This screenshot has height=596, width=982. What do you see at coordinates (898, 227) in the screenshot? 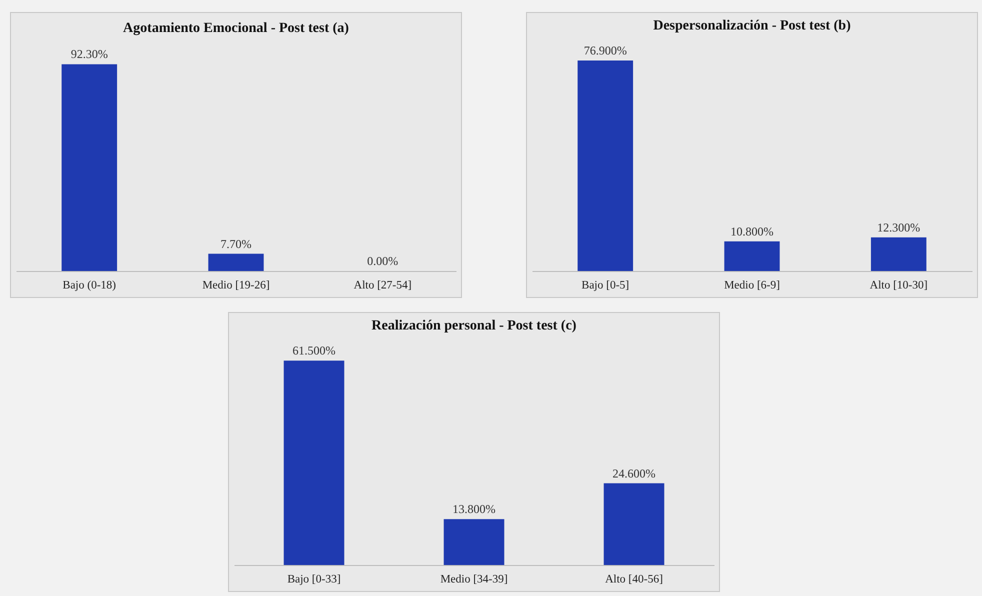
I see `data-label: 12.300%` at bounding box center [898, 227].